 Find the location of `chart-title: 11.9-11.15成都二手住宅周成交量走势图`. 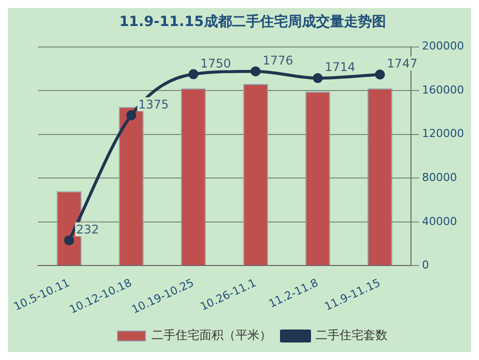

chart-title: 11.9-11.15成都二手住宅周成交量走势图 is located at coordinates (252, 21).